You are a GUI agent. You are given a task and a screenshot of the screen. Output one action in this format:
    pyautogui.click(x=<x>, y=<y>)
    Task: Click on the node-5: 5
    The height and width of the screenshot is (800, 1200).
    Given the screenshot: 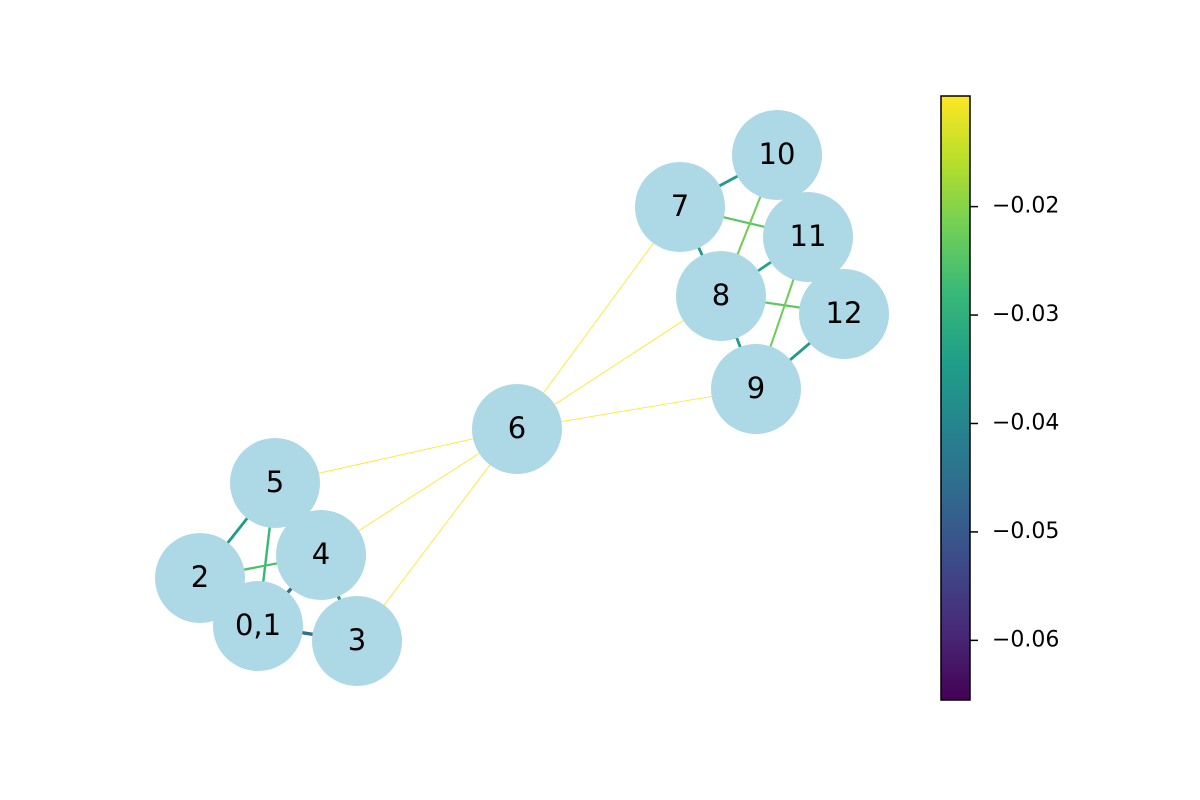 What is the action you would take?
    pyautogui.click(x=275, y=483)
    